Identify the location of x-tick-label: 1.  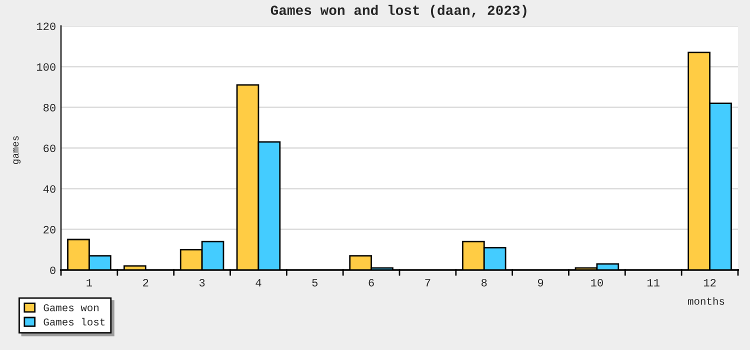
(89, 282).